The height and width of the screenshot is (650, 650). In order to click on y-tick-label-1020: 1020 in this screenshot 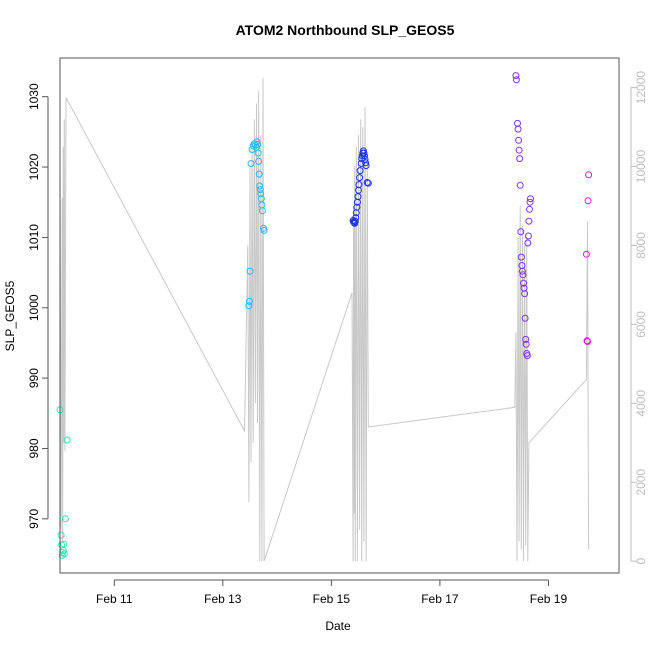, I will do `click(34, 166)`.